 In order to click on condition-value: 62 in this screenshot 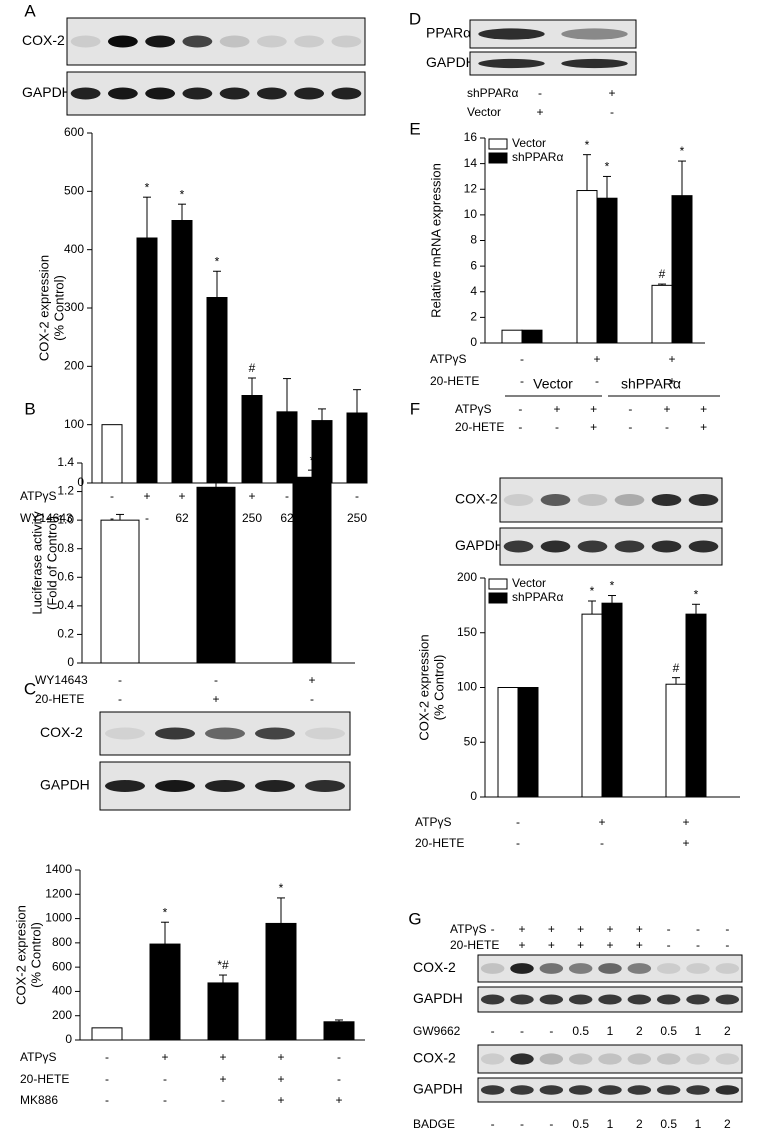, I will do `click(287, 518)`.